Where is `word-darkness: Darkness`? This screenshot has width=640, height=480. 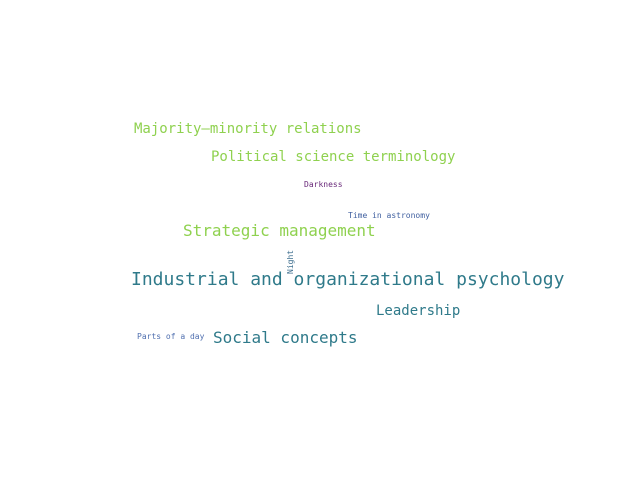 word-darkness: Darkness is located at coordinates (323, 184).